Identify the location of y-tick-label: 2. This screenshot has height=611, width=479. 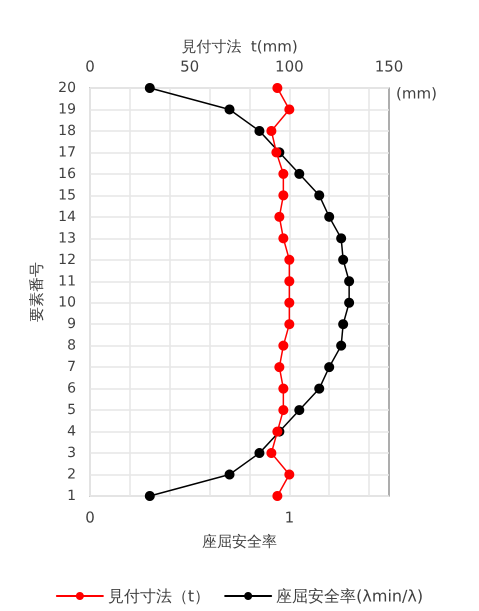
(71, 474).